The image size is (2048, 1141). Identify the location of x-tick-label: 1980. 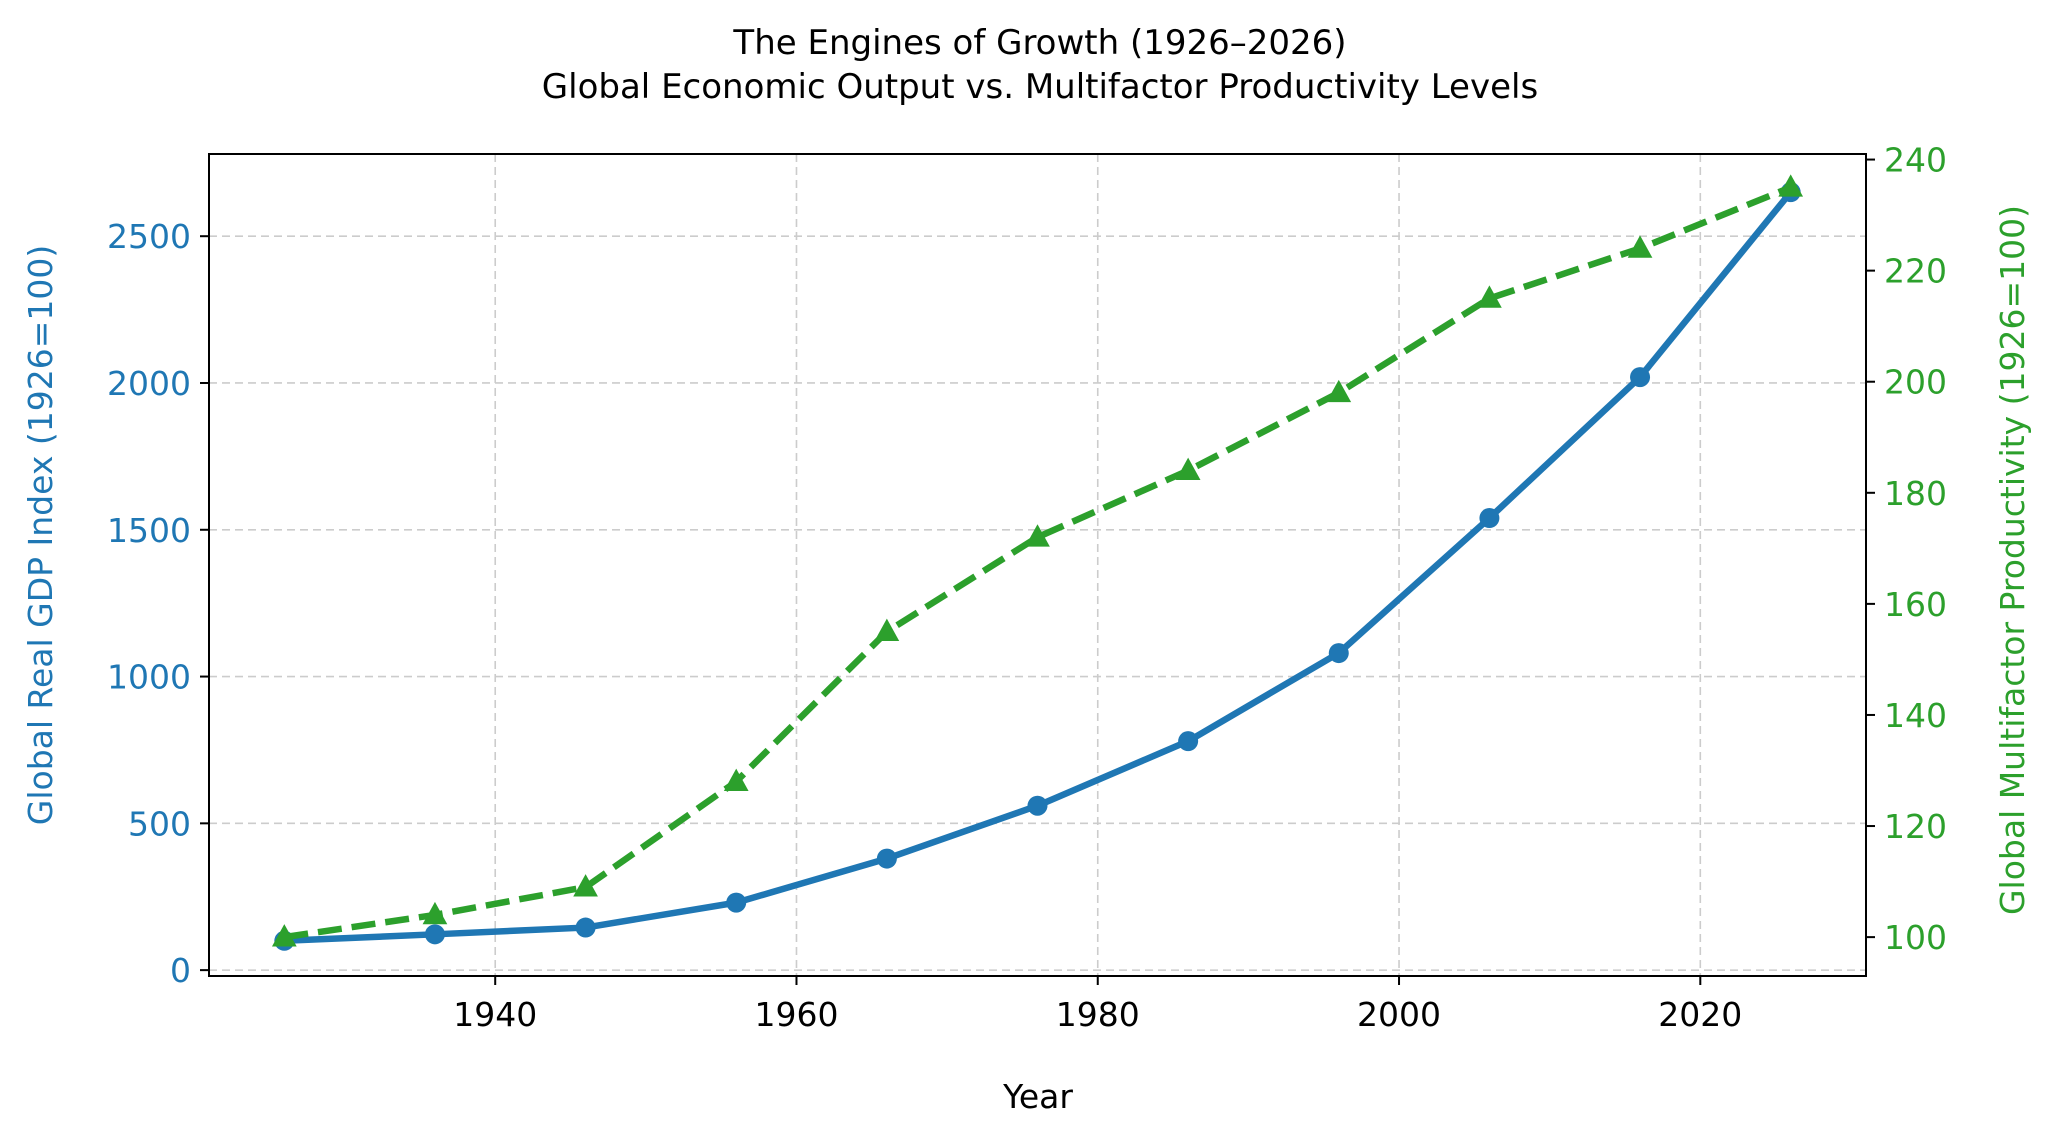
(1098, 1014).